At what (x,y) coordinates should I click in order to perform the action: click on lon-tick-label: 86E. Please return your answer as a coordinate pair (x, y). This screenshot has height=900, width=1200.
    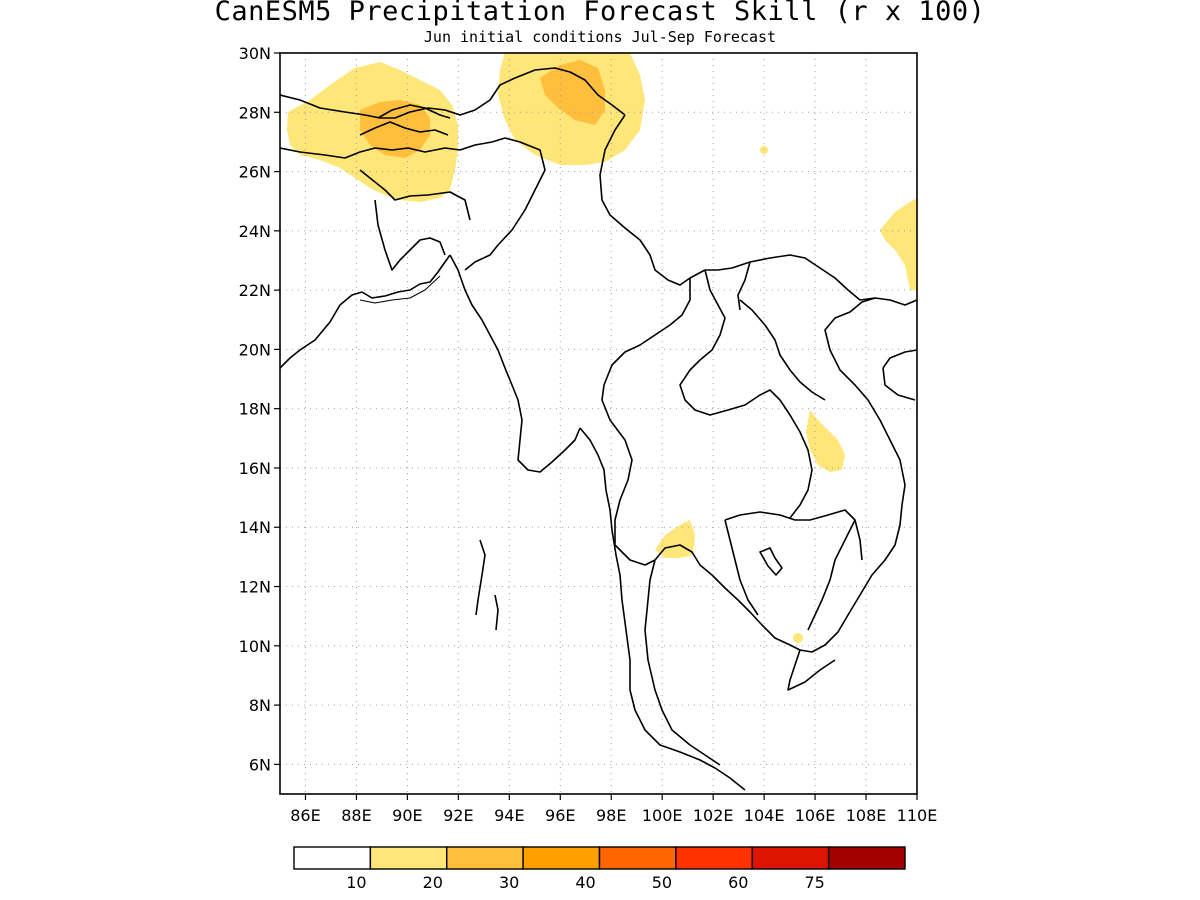
    Looking at the image, I should click on (305, 815).